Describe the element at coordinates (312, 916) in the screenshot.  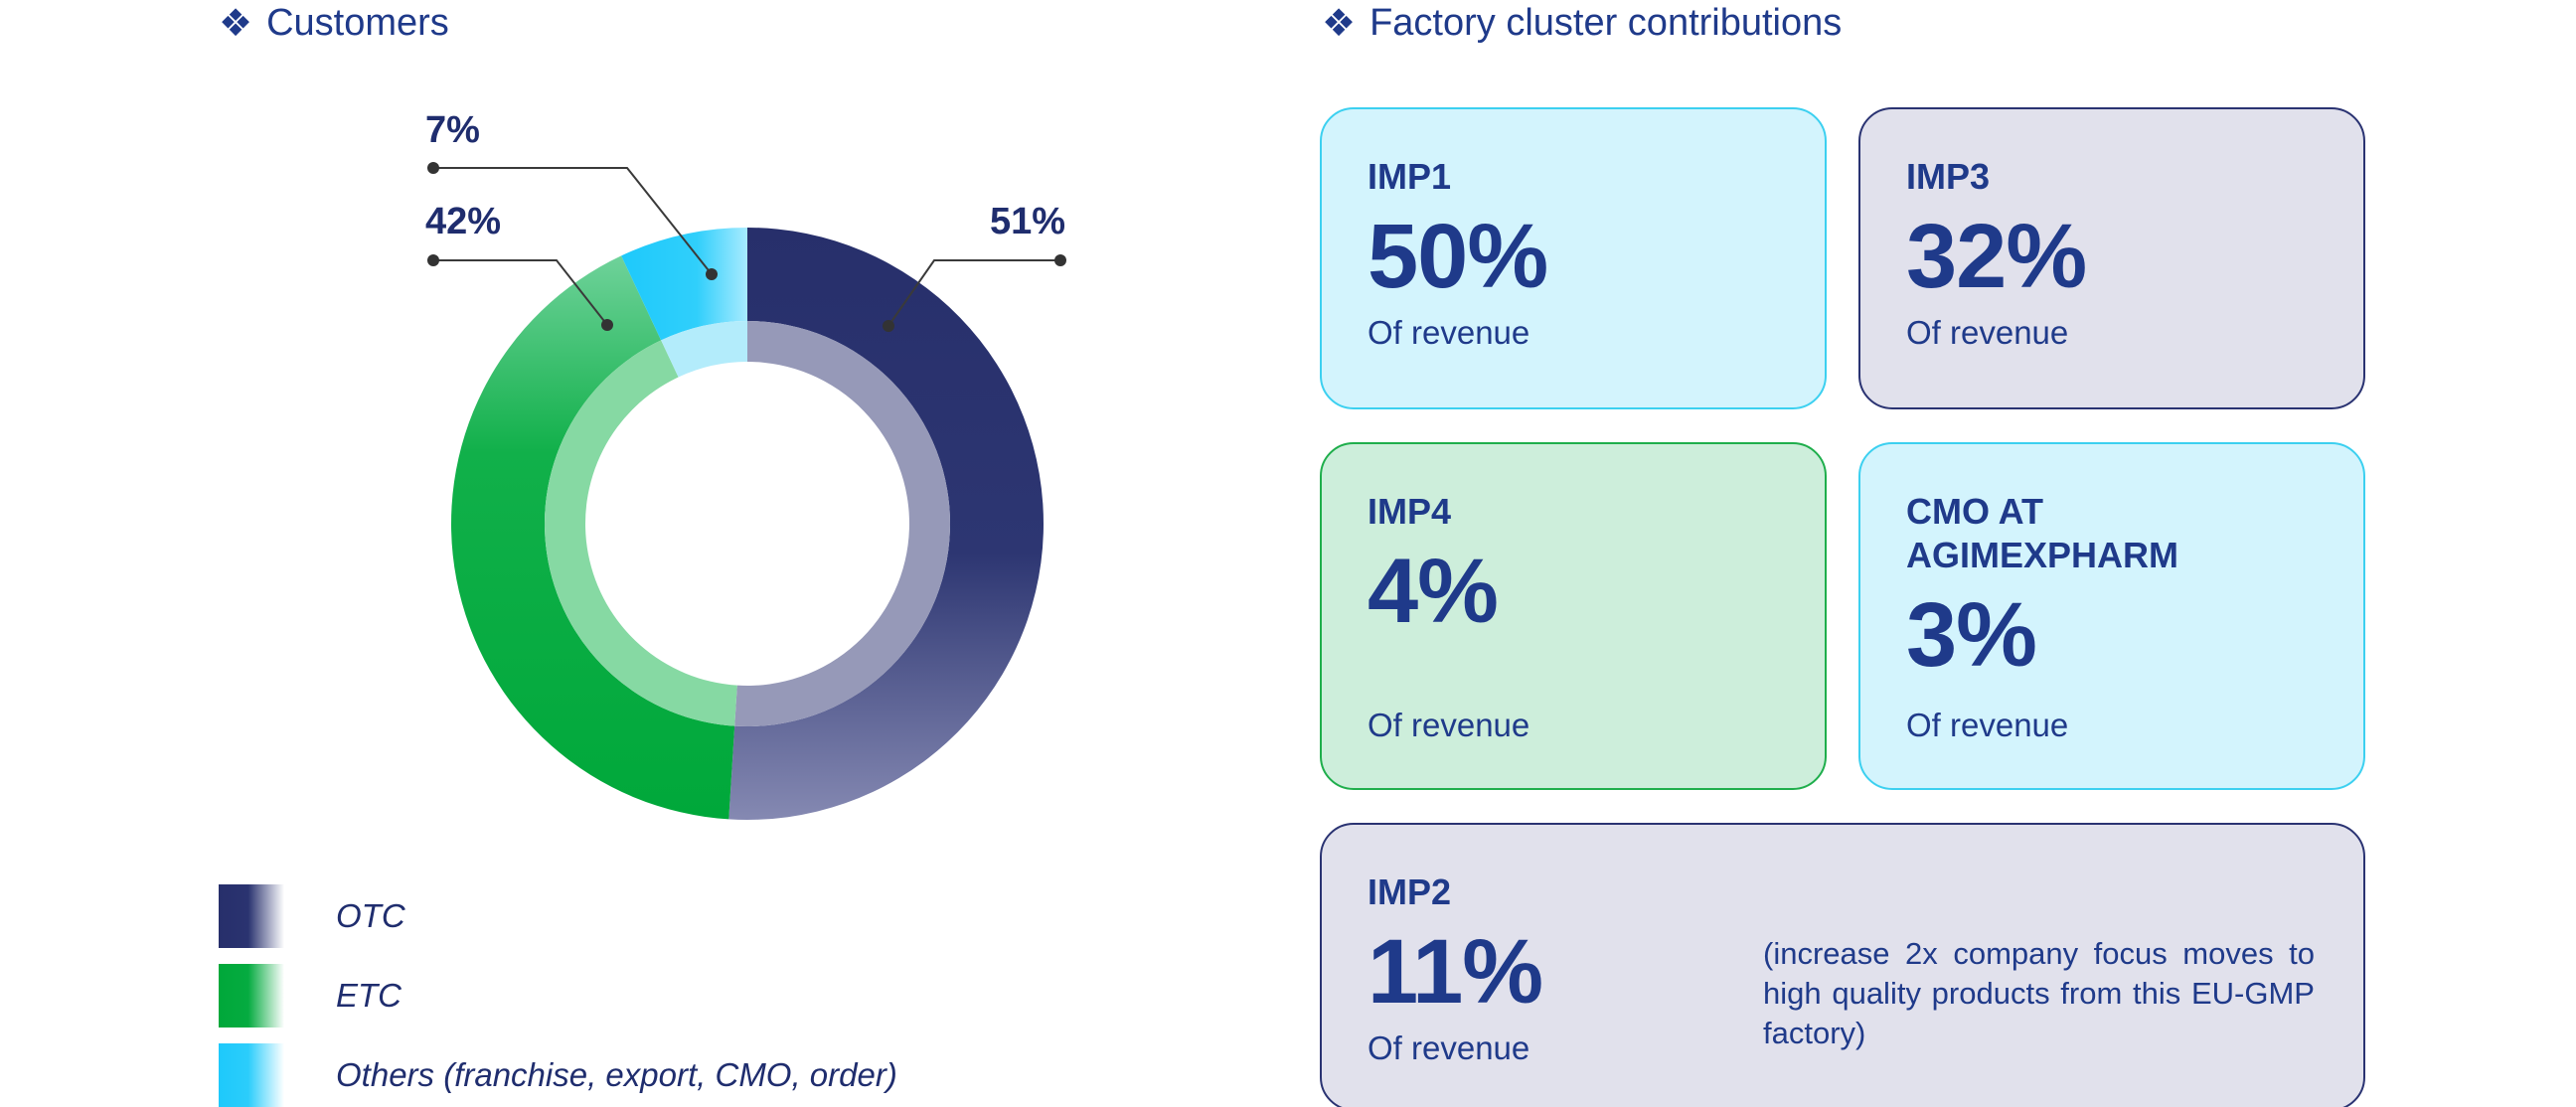
I see `legend-item-otc: OTC` at that location.